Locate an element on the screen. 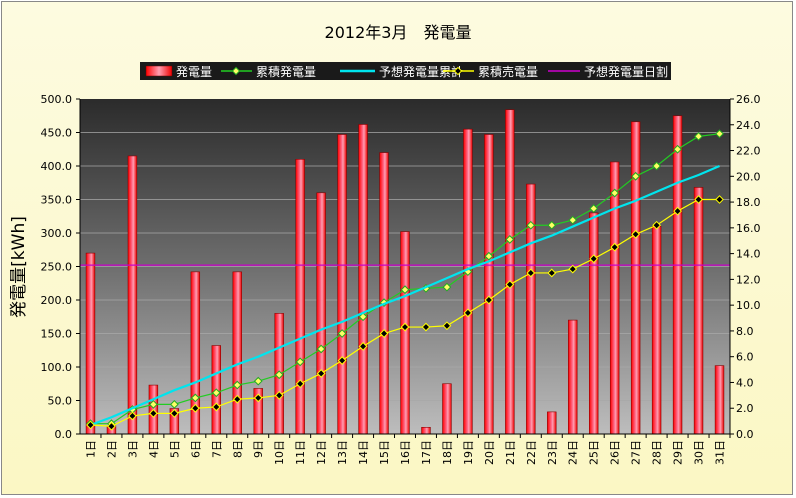 This screenshot has width=796, height=498. x-tick-label: 3日 is located at coordinates (132, 449).